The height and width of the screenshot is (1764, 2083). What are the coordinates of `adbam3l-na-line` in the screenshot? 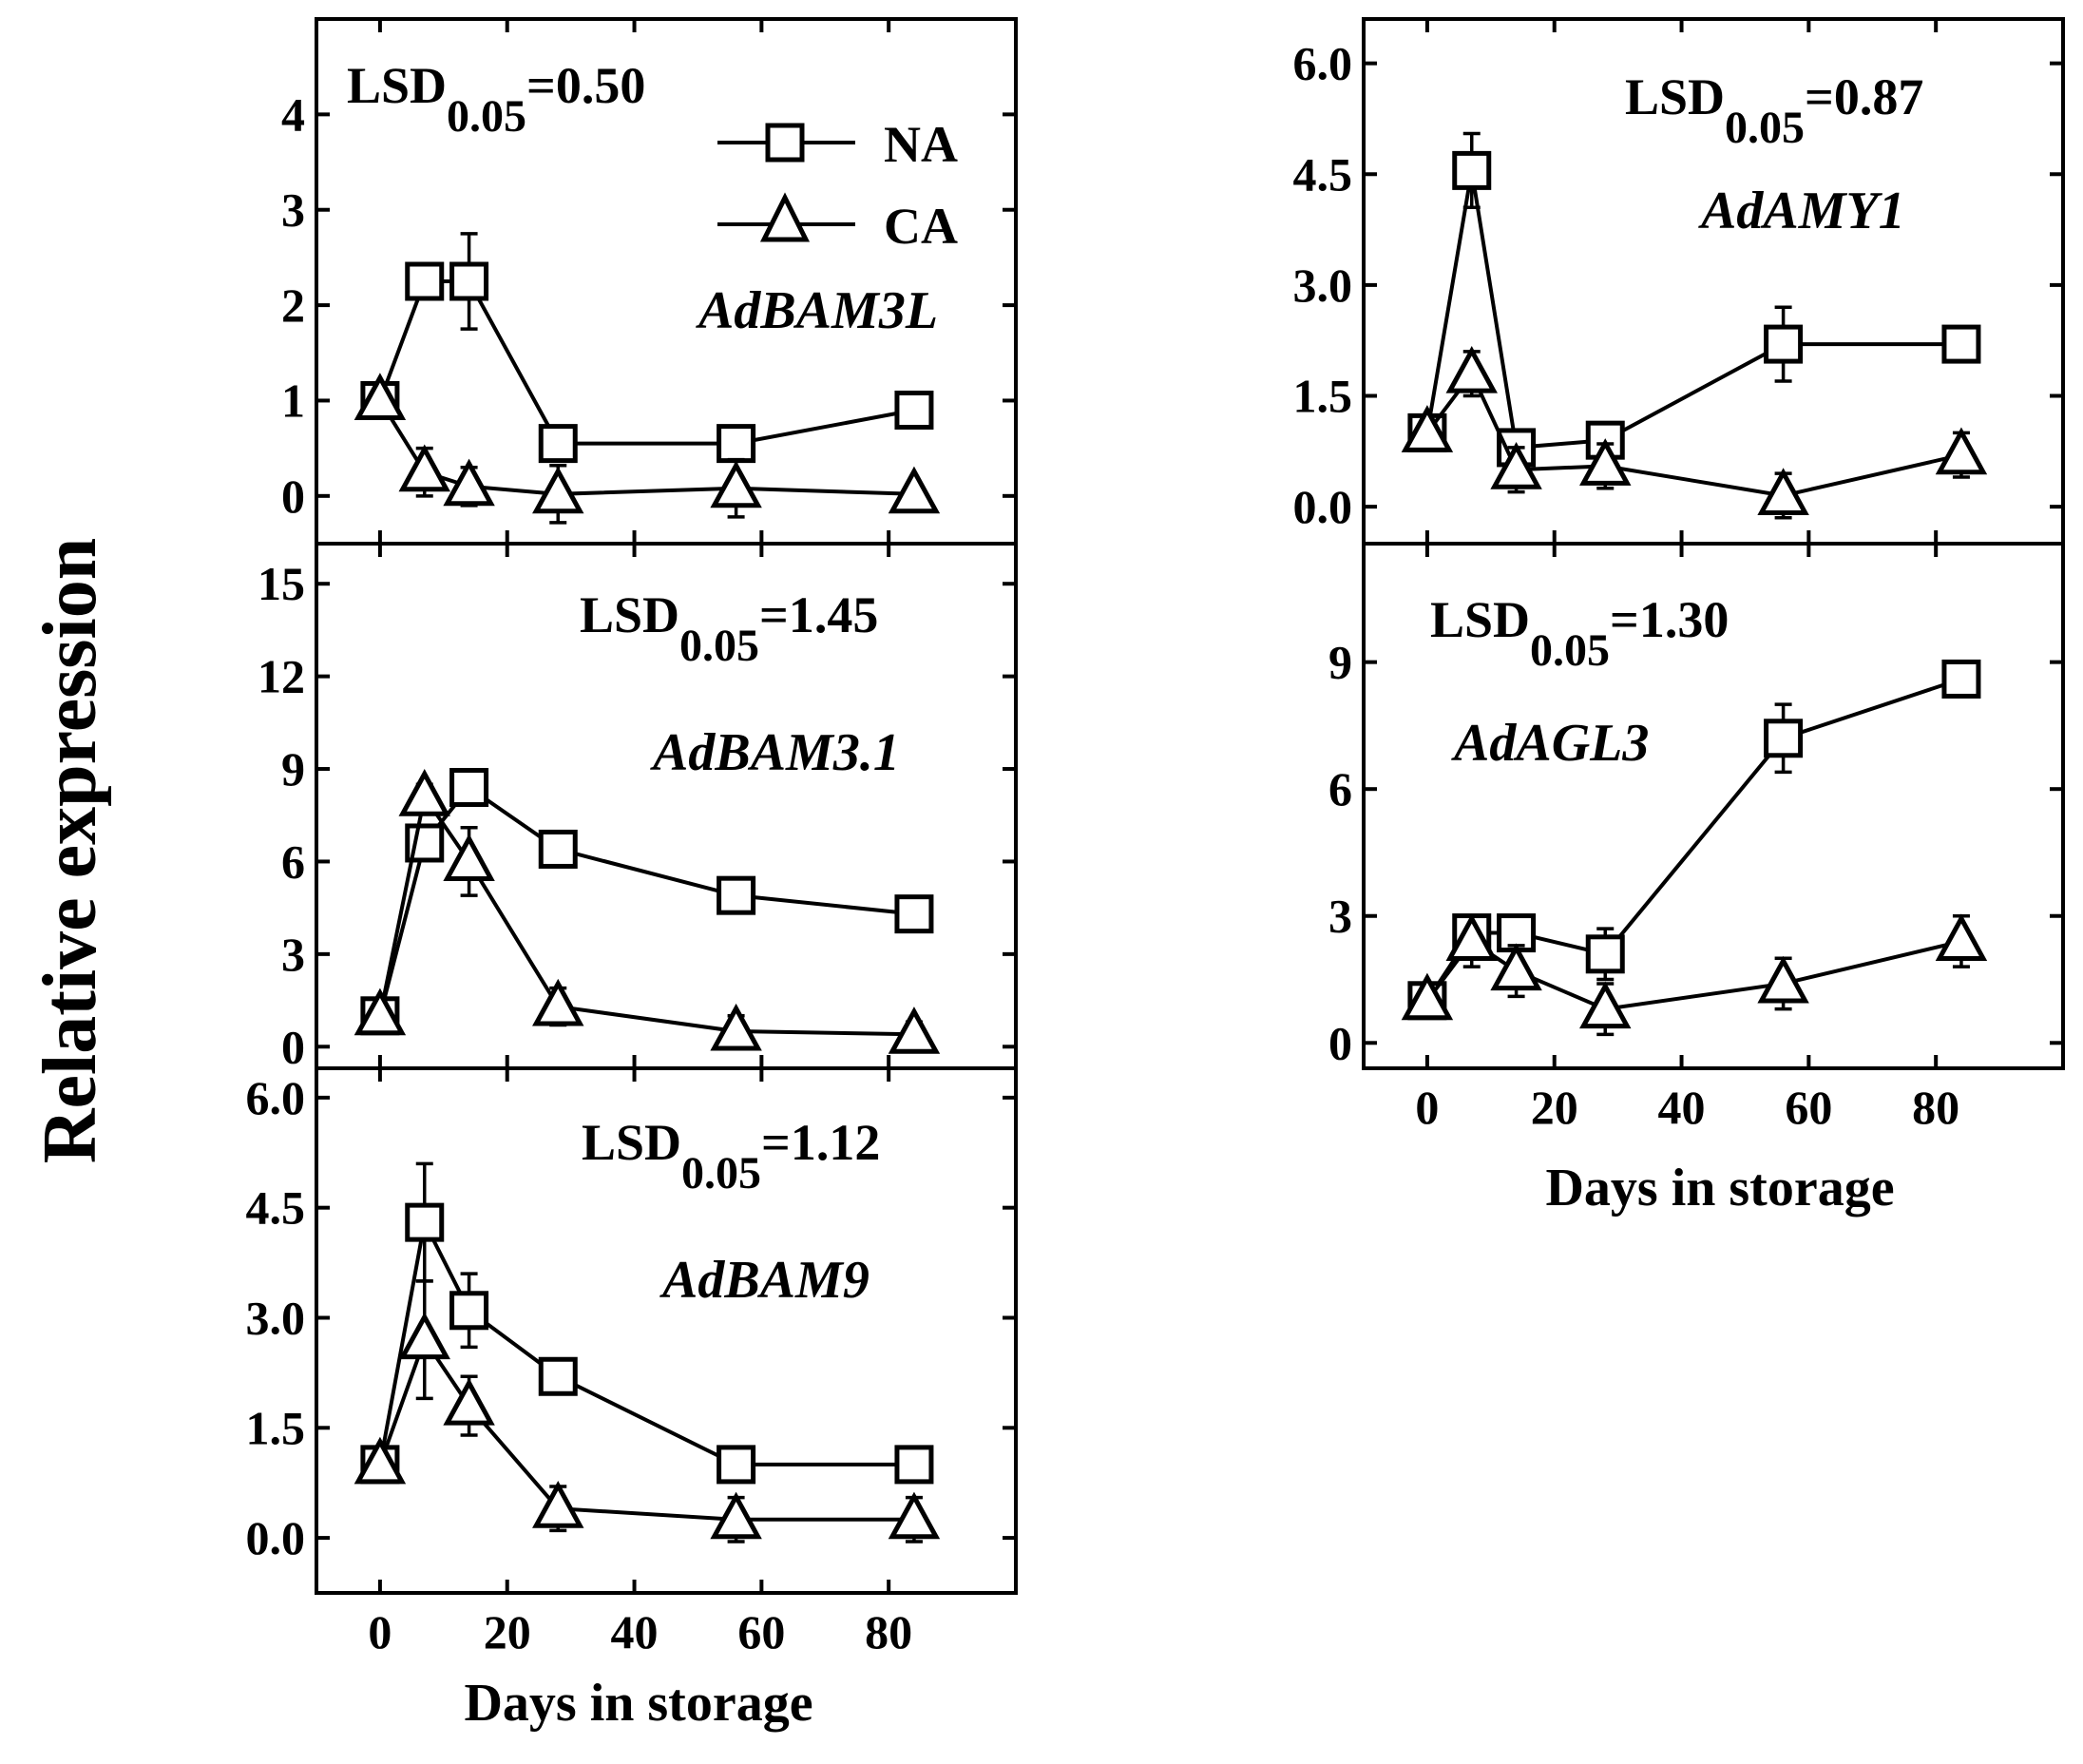 It's located at (646, 362).